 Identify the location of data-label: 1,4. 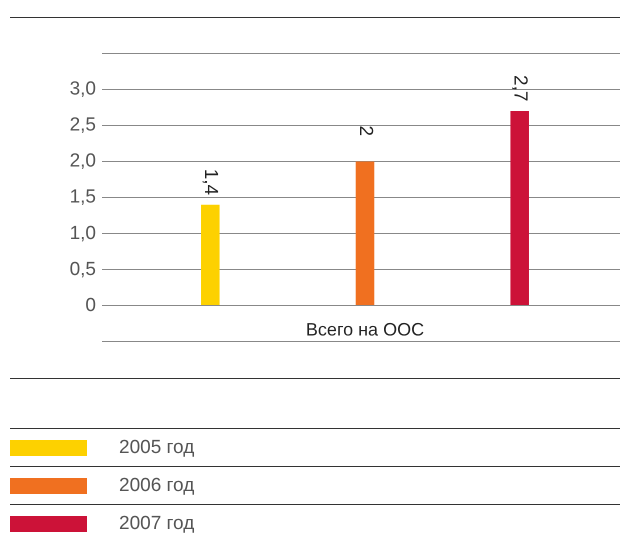
(211, 182).